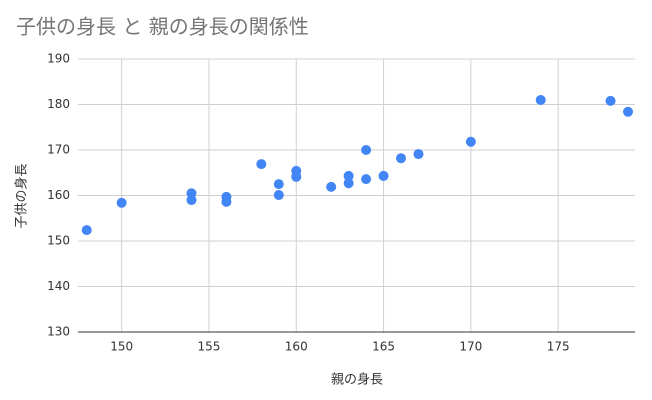 The width and height of the screenshot is (652, 400). Describe the element at coordinates (470, 347) in the screenshot. I see `x-tick-label: 170` at that location.